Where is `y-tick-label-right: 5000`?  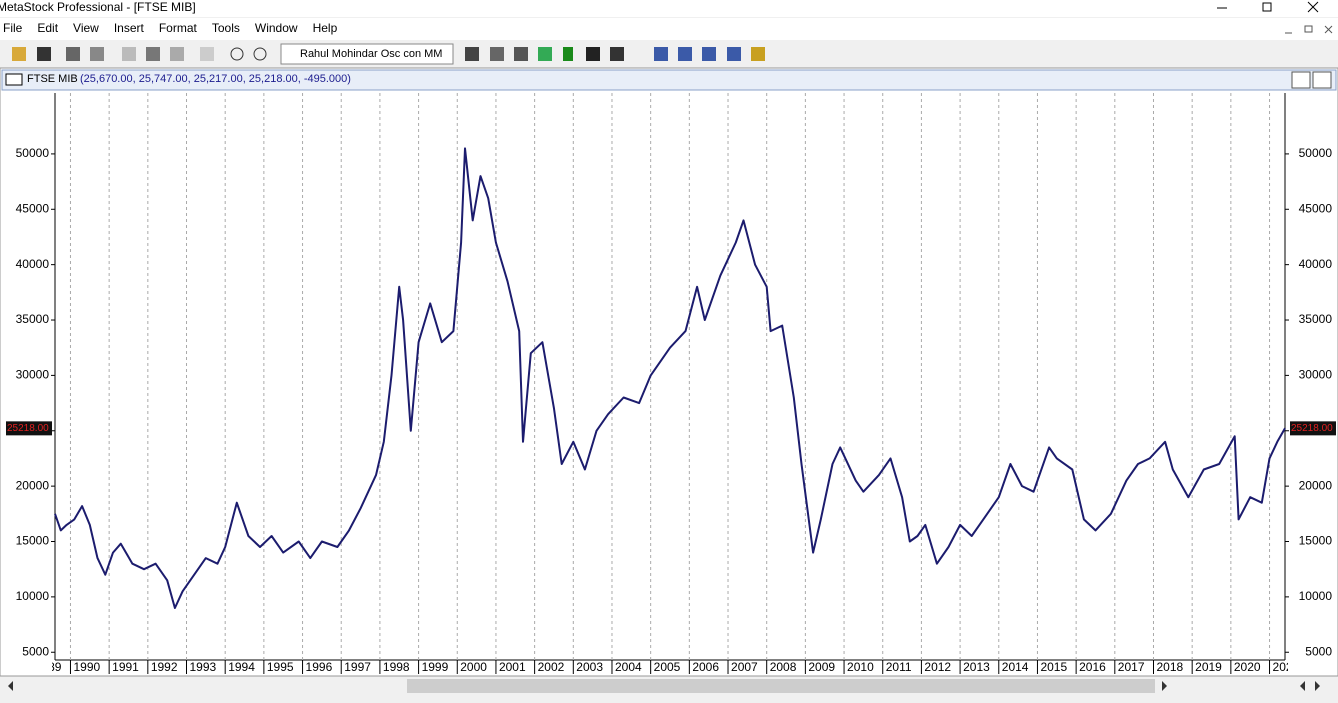 y-tick-label-right: 5000 is located at coordinates (1318, 651).